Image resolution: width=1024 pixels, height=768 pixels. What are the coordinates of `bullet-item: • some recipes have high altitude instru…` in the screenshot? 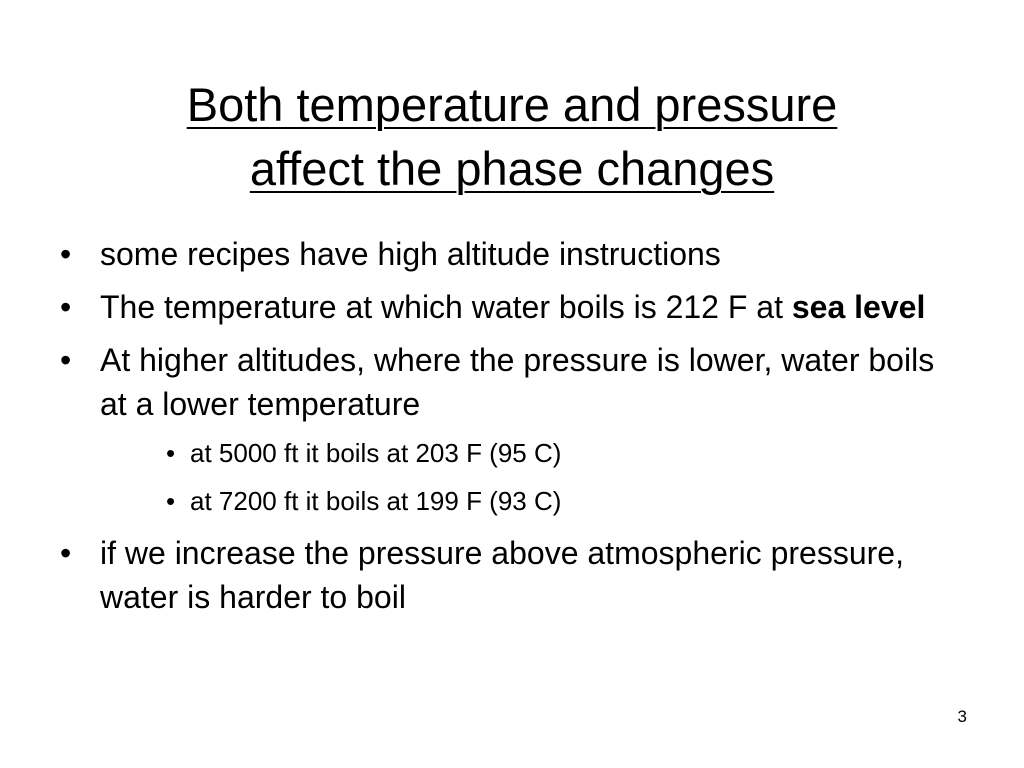 It's located at (512, 254).